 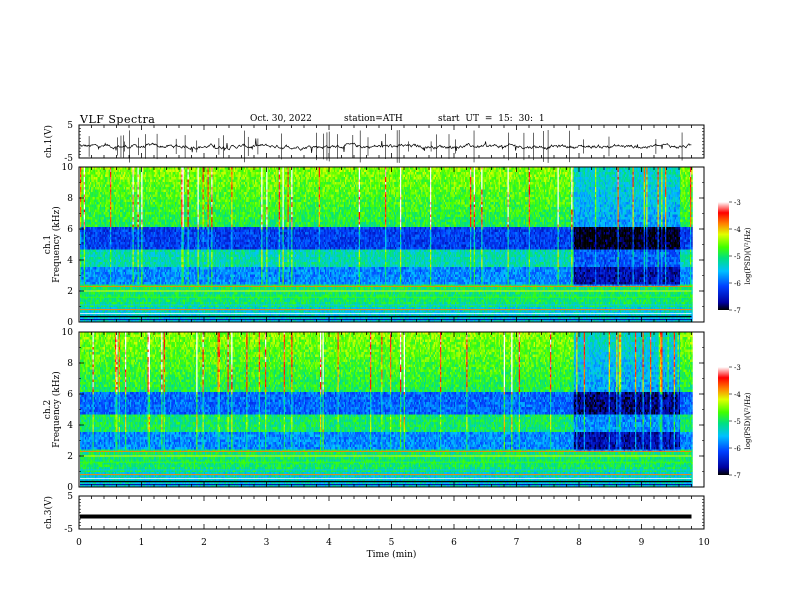 What do you see at coordinates (723, 256) in the screenshot?
I see `ch1-spectrogram-colorbar-bar` at bounding box center [723, 256].